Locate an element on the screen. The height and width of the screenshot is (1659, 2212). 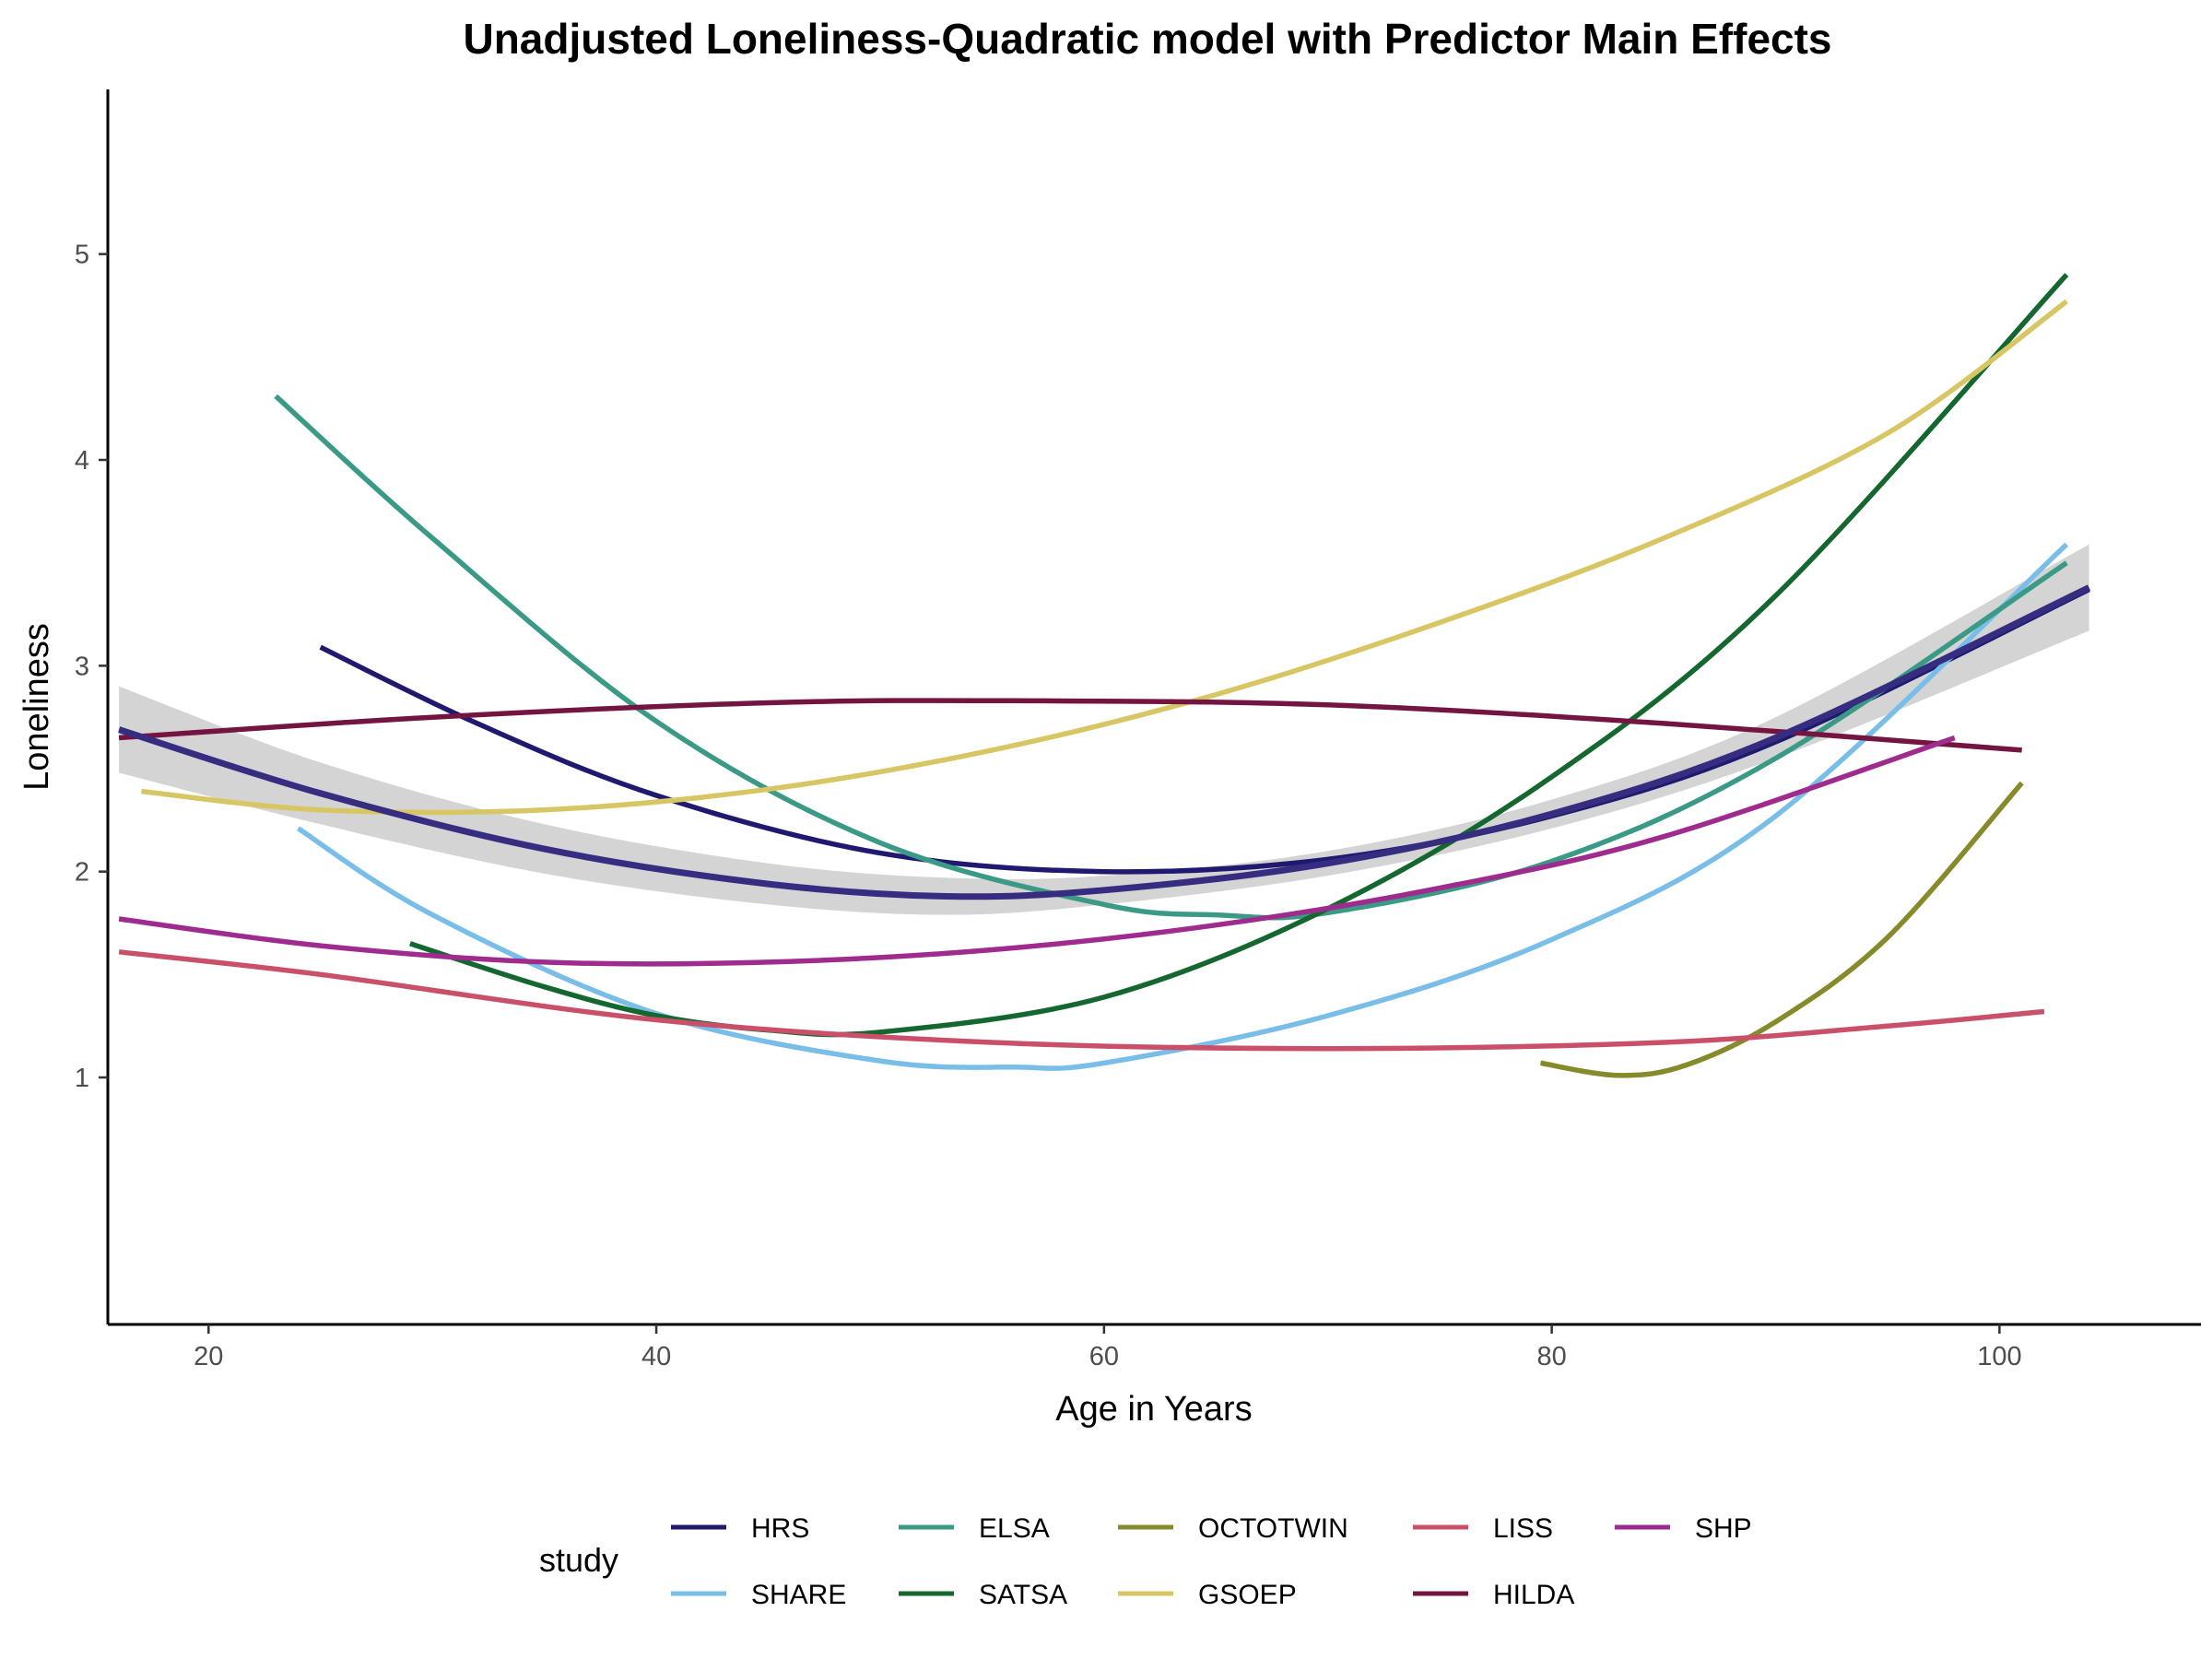
x-axis-title: Age in Years is located at coordinates (1153, 1409).